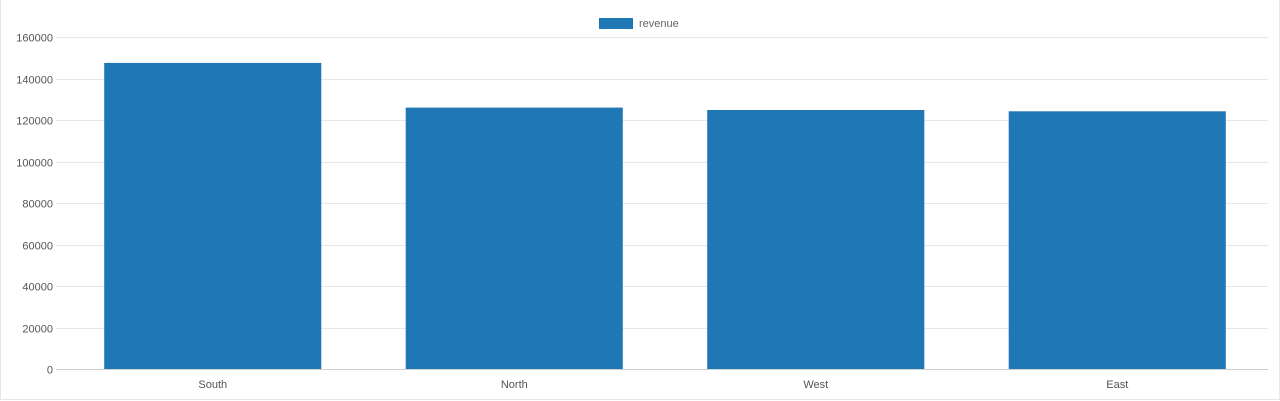  Describe the element at coordinates (213, 216) in the screenshot. I see `bar-south` at that location.